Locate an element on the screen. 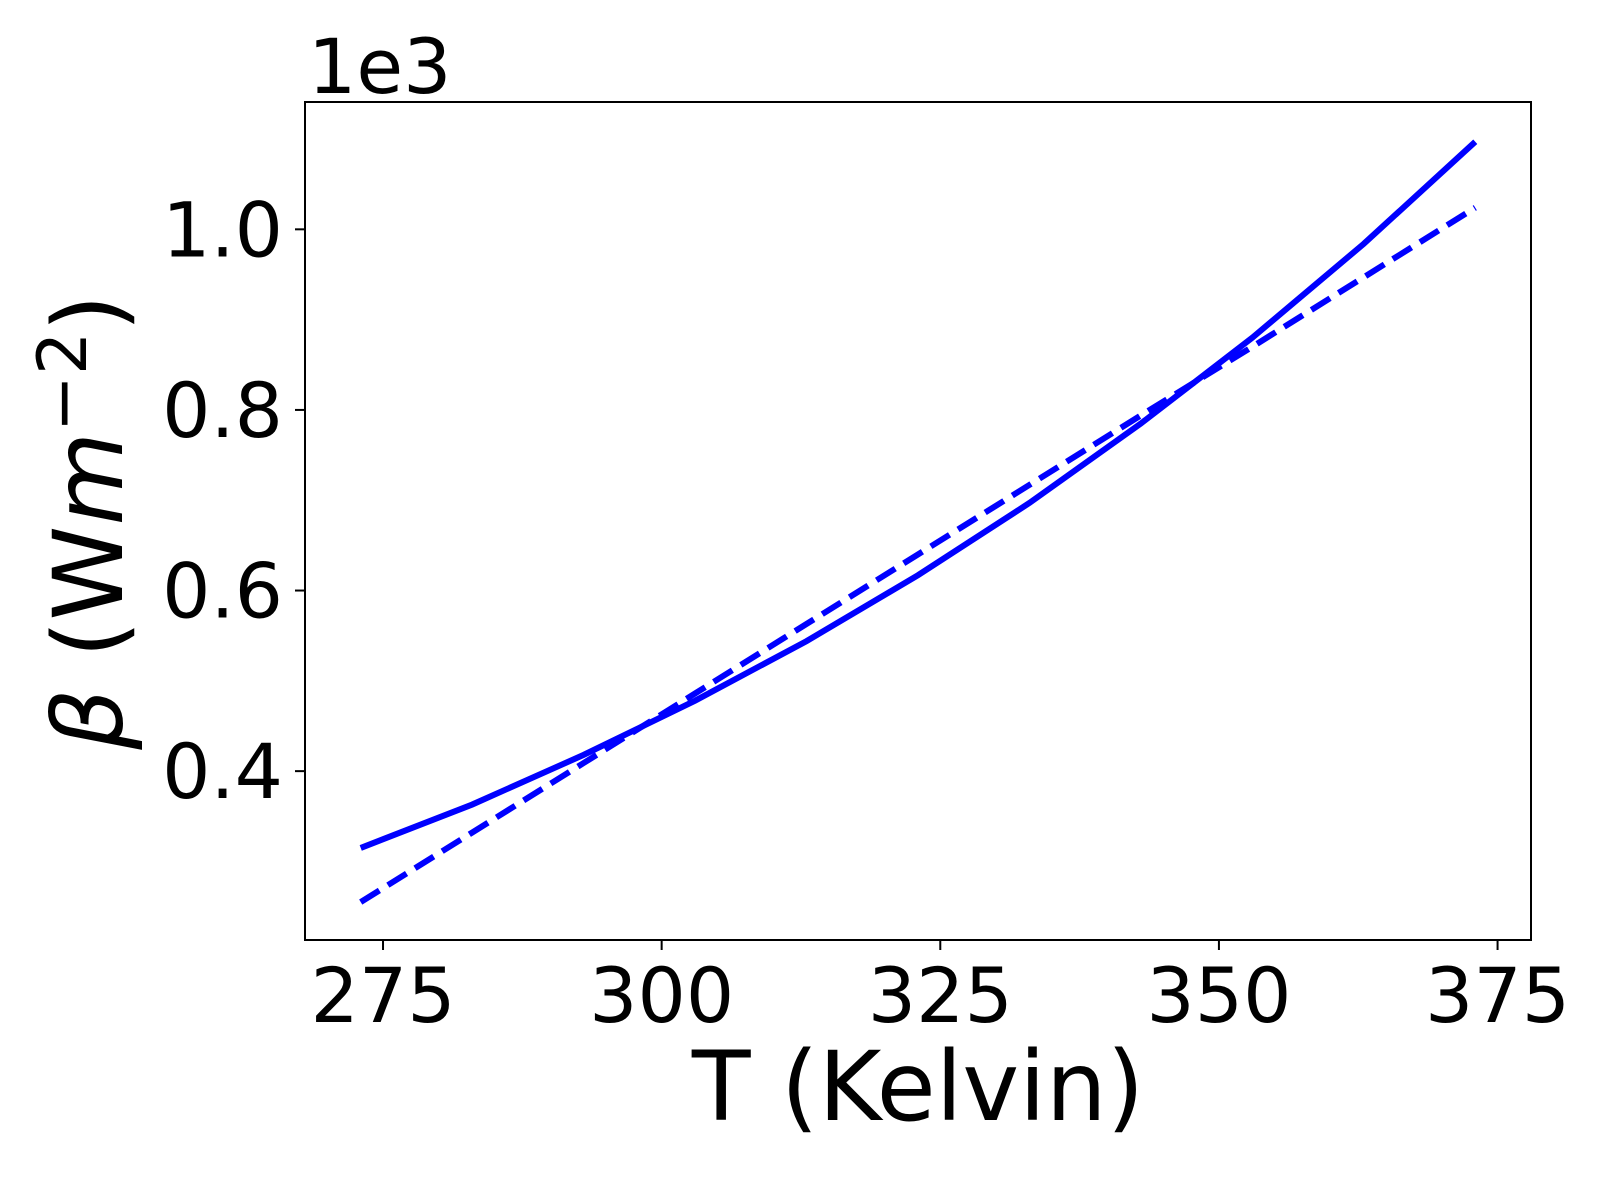 The width and height of the screenshot is (1600, 1200). y-tick-label: 0.4 is located at coordinates (222, 771).